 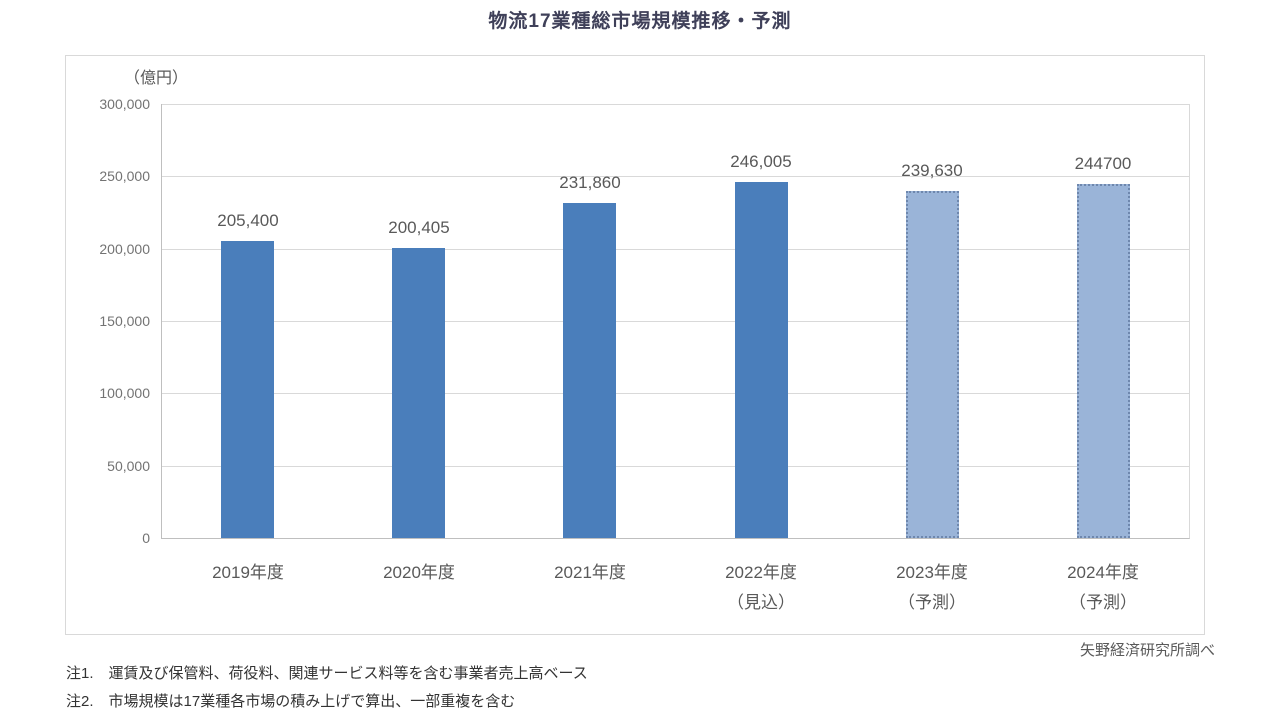 I want to click on y-tick-label: 200,000, so click(x=124, y=249).